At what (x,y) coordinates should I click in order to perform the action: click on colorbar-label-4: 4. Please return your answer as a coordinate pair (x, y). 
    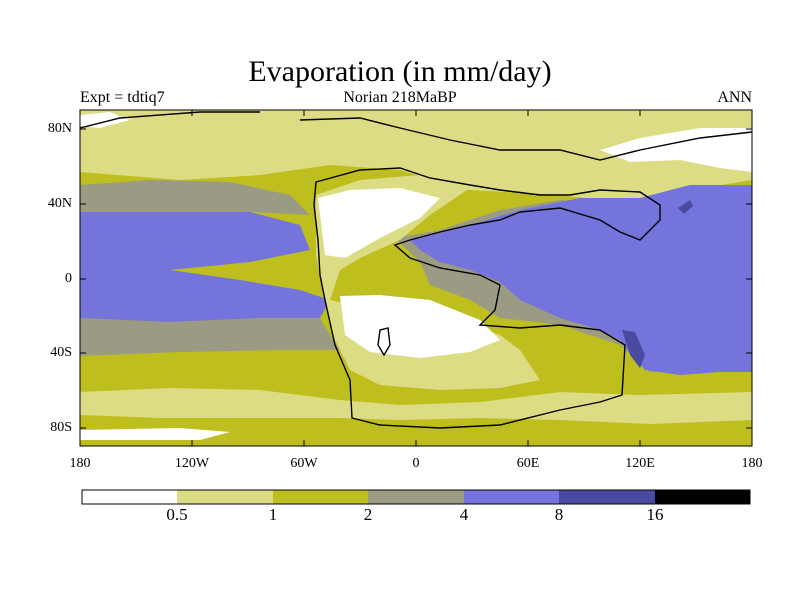
    Looking at the image, I should click on (464, 514).